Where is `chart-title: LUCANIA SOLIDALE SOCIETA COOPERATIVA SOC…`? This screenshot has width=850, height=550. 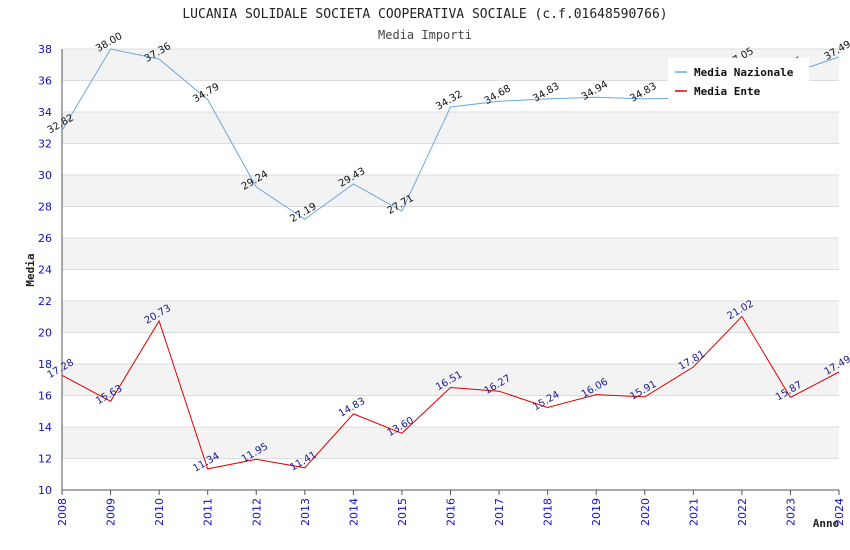
chart-title: LUCANIA SOLIDALE SOCIETA COOPERATIVA SOC… is located at coordinates (424, 14).